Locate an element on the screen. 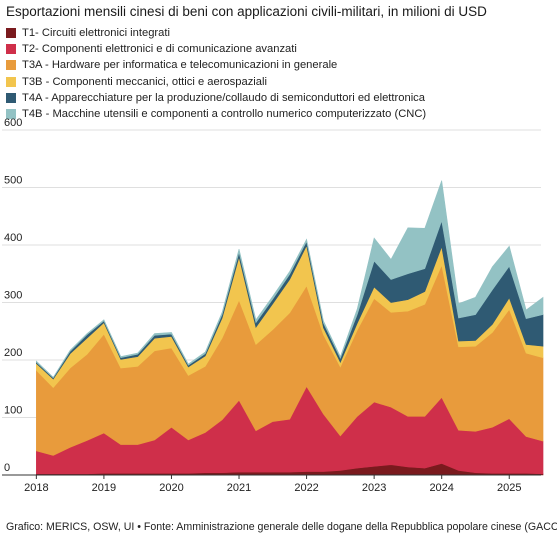 This screenshot has width=557, height=543. y-tick-label: 300 is located at coordinates (13, 296).